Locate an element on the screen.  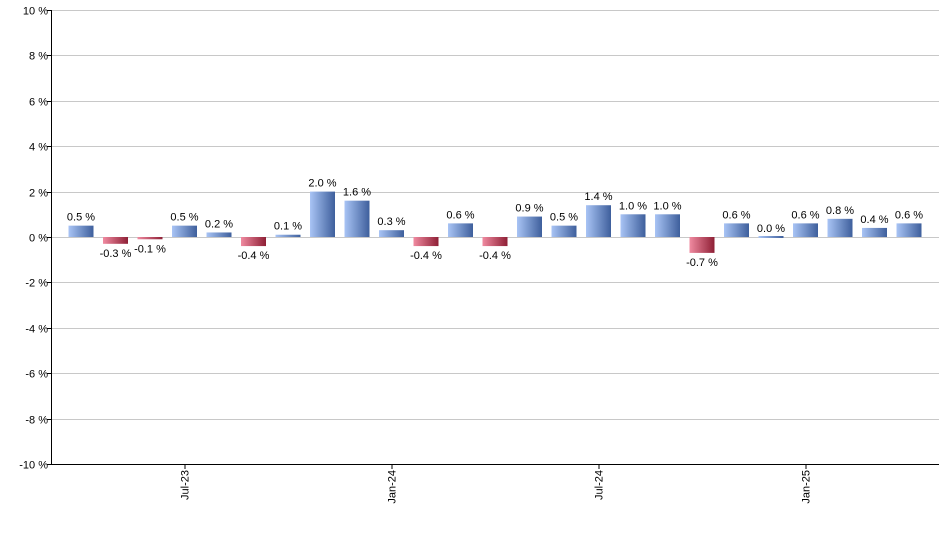
y-tick-label: 0 % is located at coordinates (38, 239).